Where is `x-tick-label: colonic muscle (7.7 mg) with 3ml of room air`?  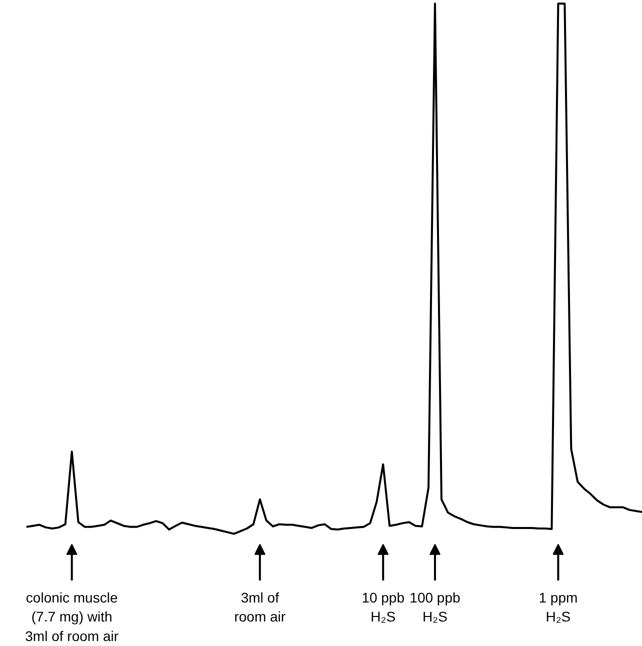
x-tick-label: colonic muscle (7.7 mg) with 3ml of room air is located at coordinates (72, 617).